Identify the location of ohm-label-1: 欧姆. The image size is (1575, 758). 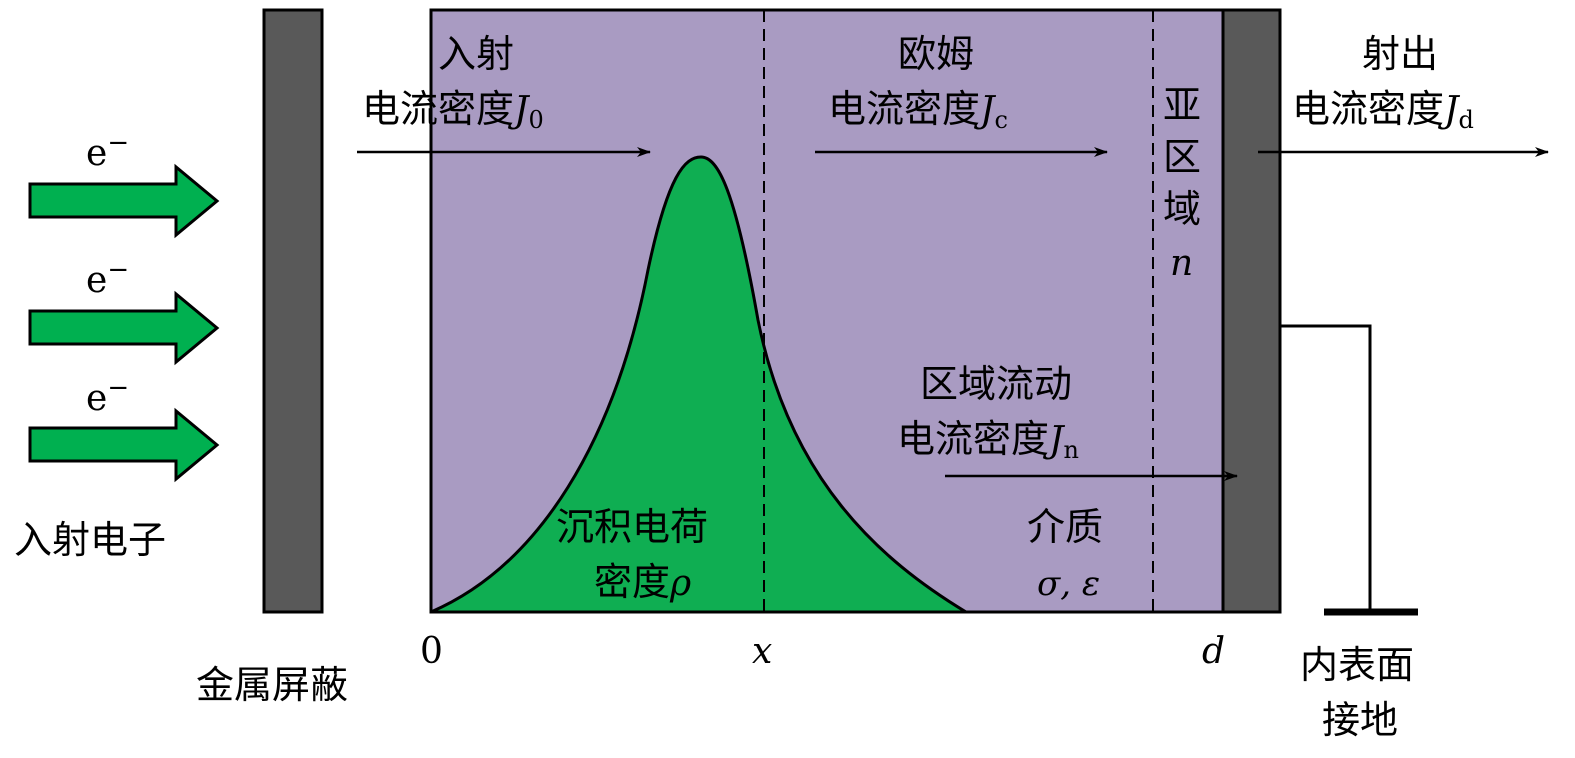
(936, 54).